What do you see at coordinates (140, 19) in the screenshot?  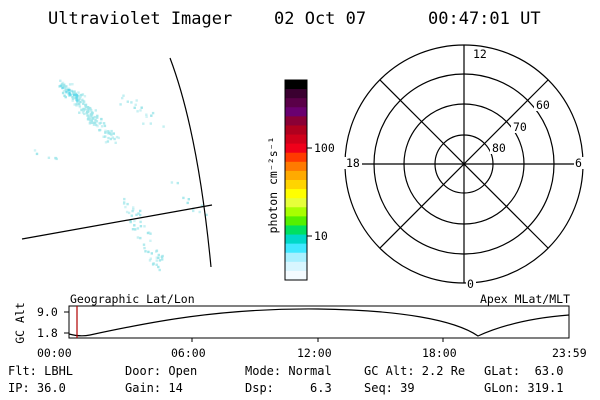 I see `instrument-title: Ultraviolet Imager` at bounding box center [140, 19].